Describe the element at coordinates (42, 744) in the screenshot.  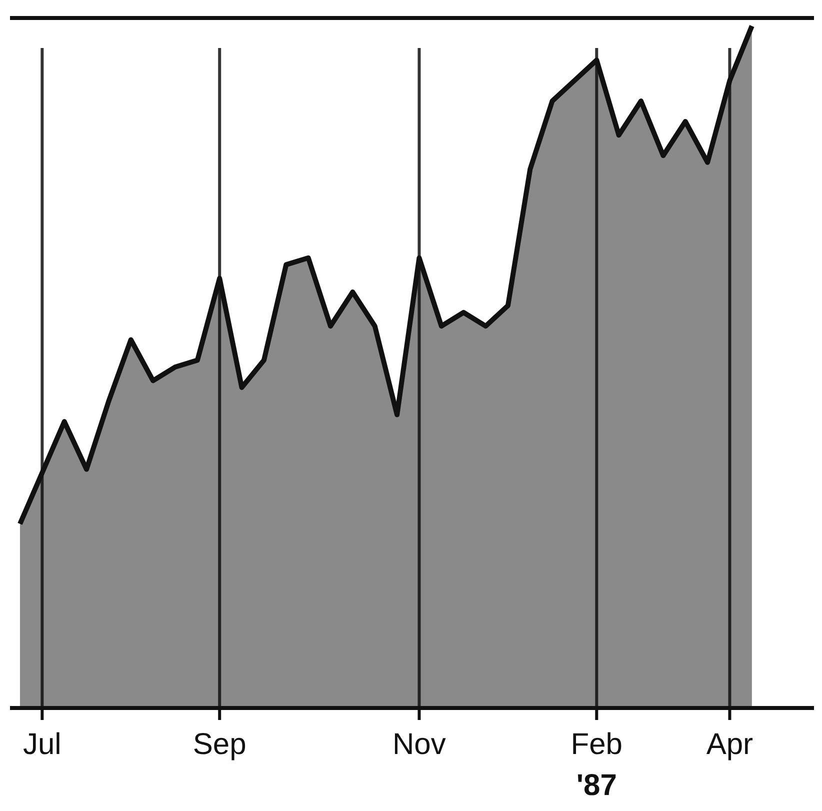
I see `x-tick-label: Jul` at that location.